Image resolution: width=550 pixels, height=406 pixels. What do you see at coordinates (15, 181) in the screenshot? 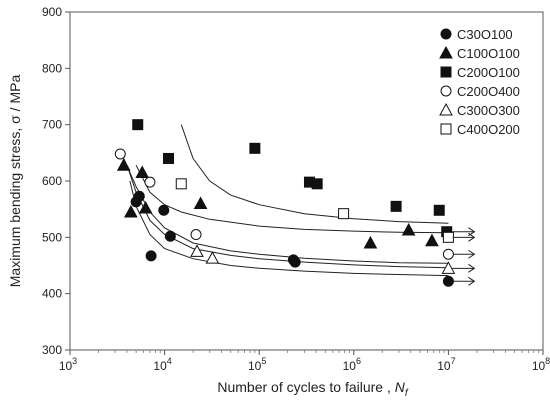
I see `y-axis-title: Maximum bending stress, σ / MPa` at bounding box center [15, 181].